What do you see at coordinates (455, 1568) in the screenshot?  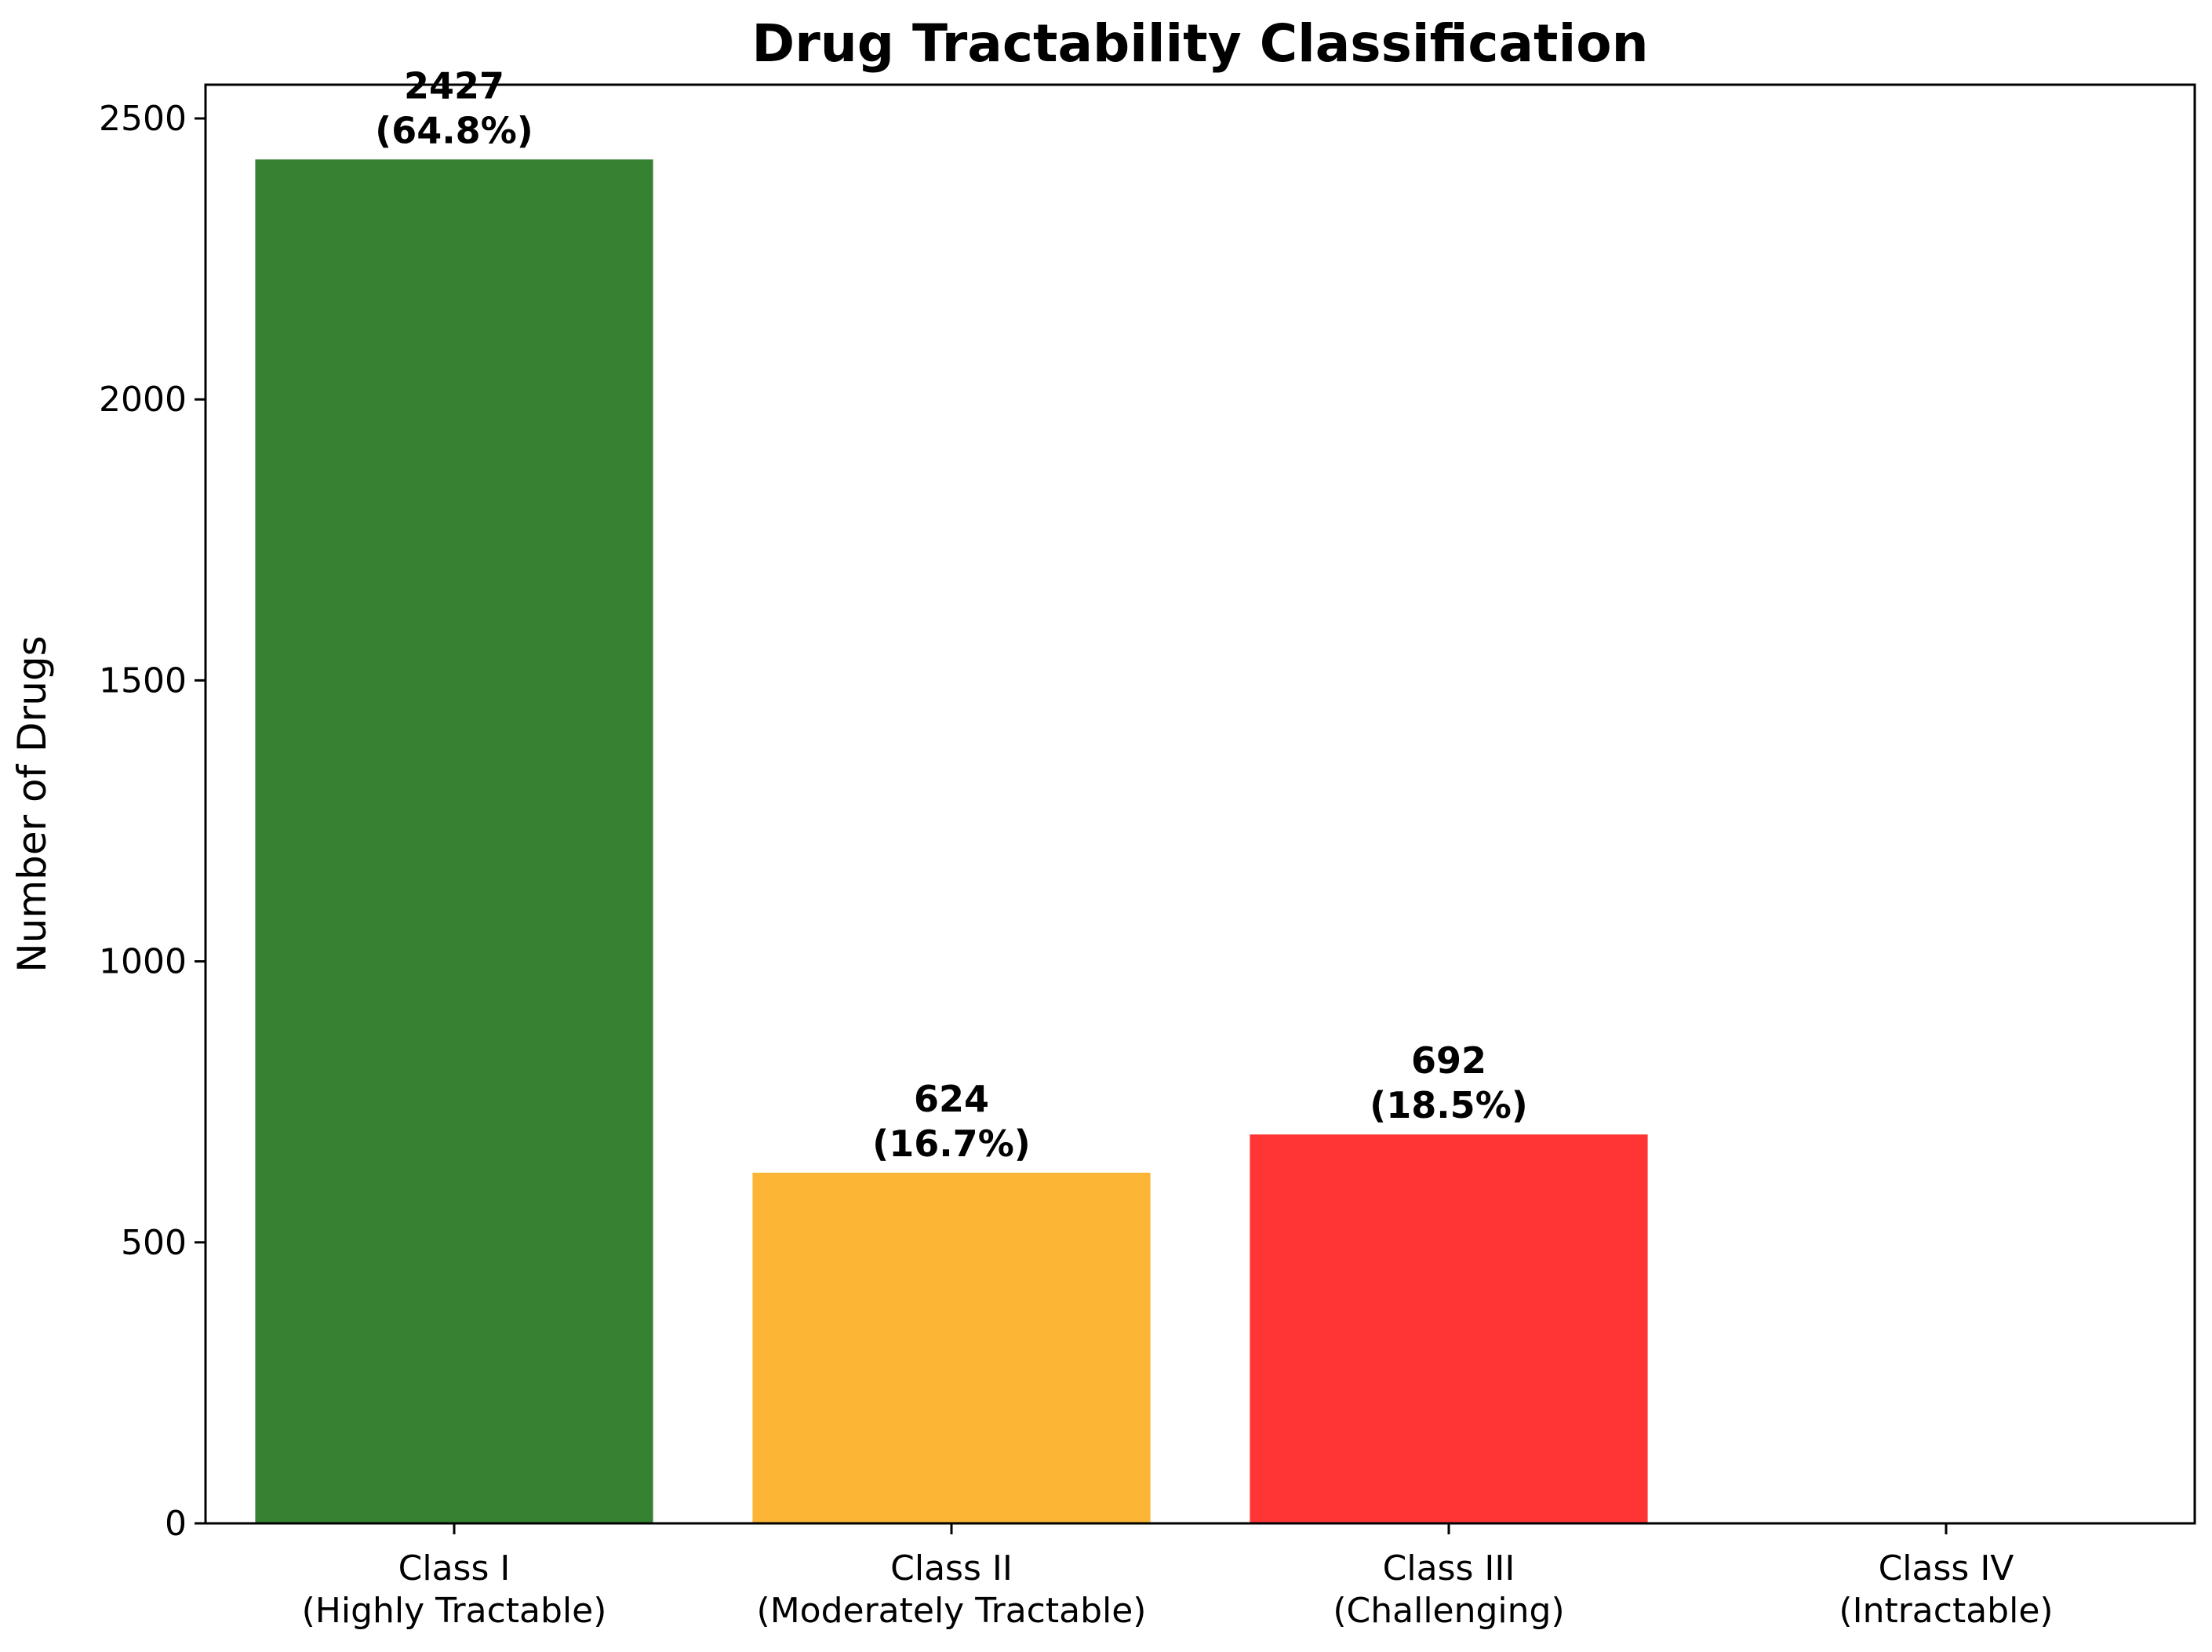 I see `x-tick-label-class: Class I` at bounding box center [455, 1568].